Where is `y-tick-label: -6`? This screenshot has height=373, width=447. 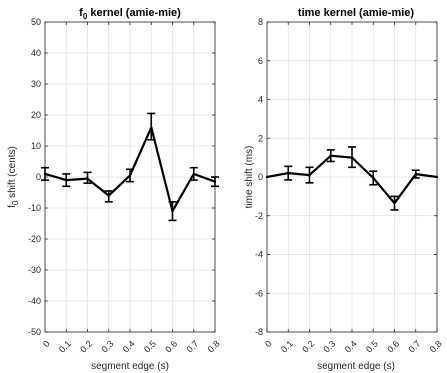
y-tick-label: -6 is located at coordinates (259, 293).